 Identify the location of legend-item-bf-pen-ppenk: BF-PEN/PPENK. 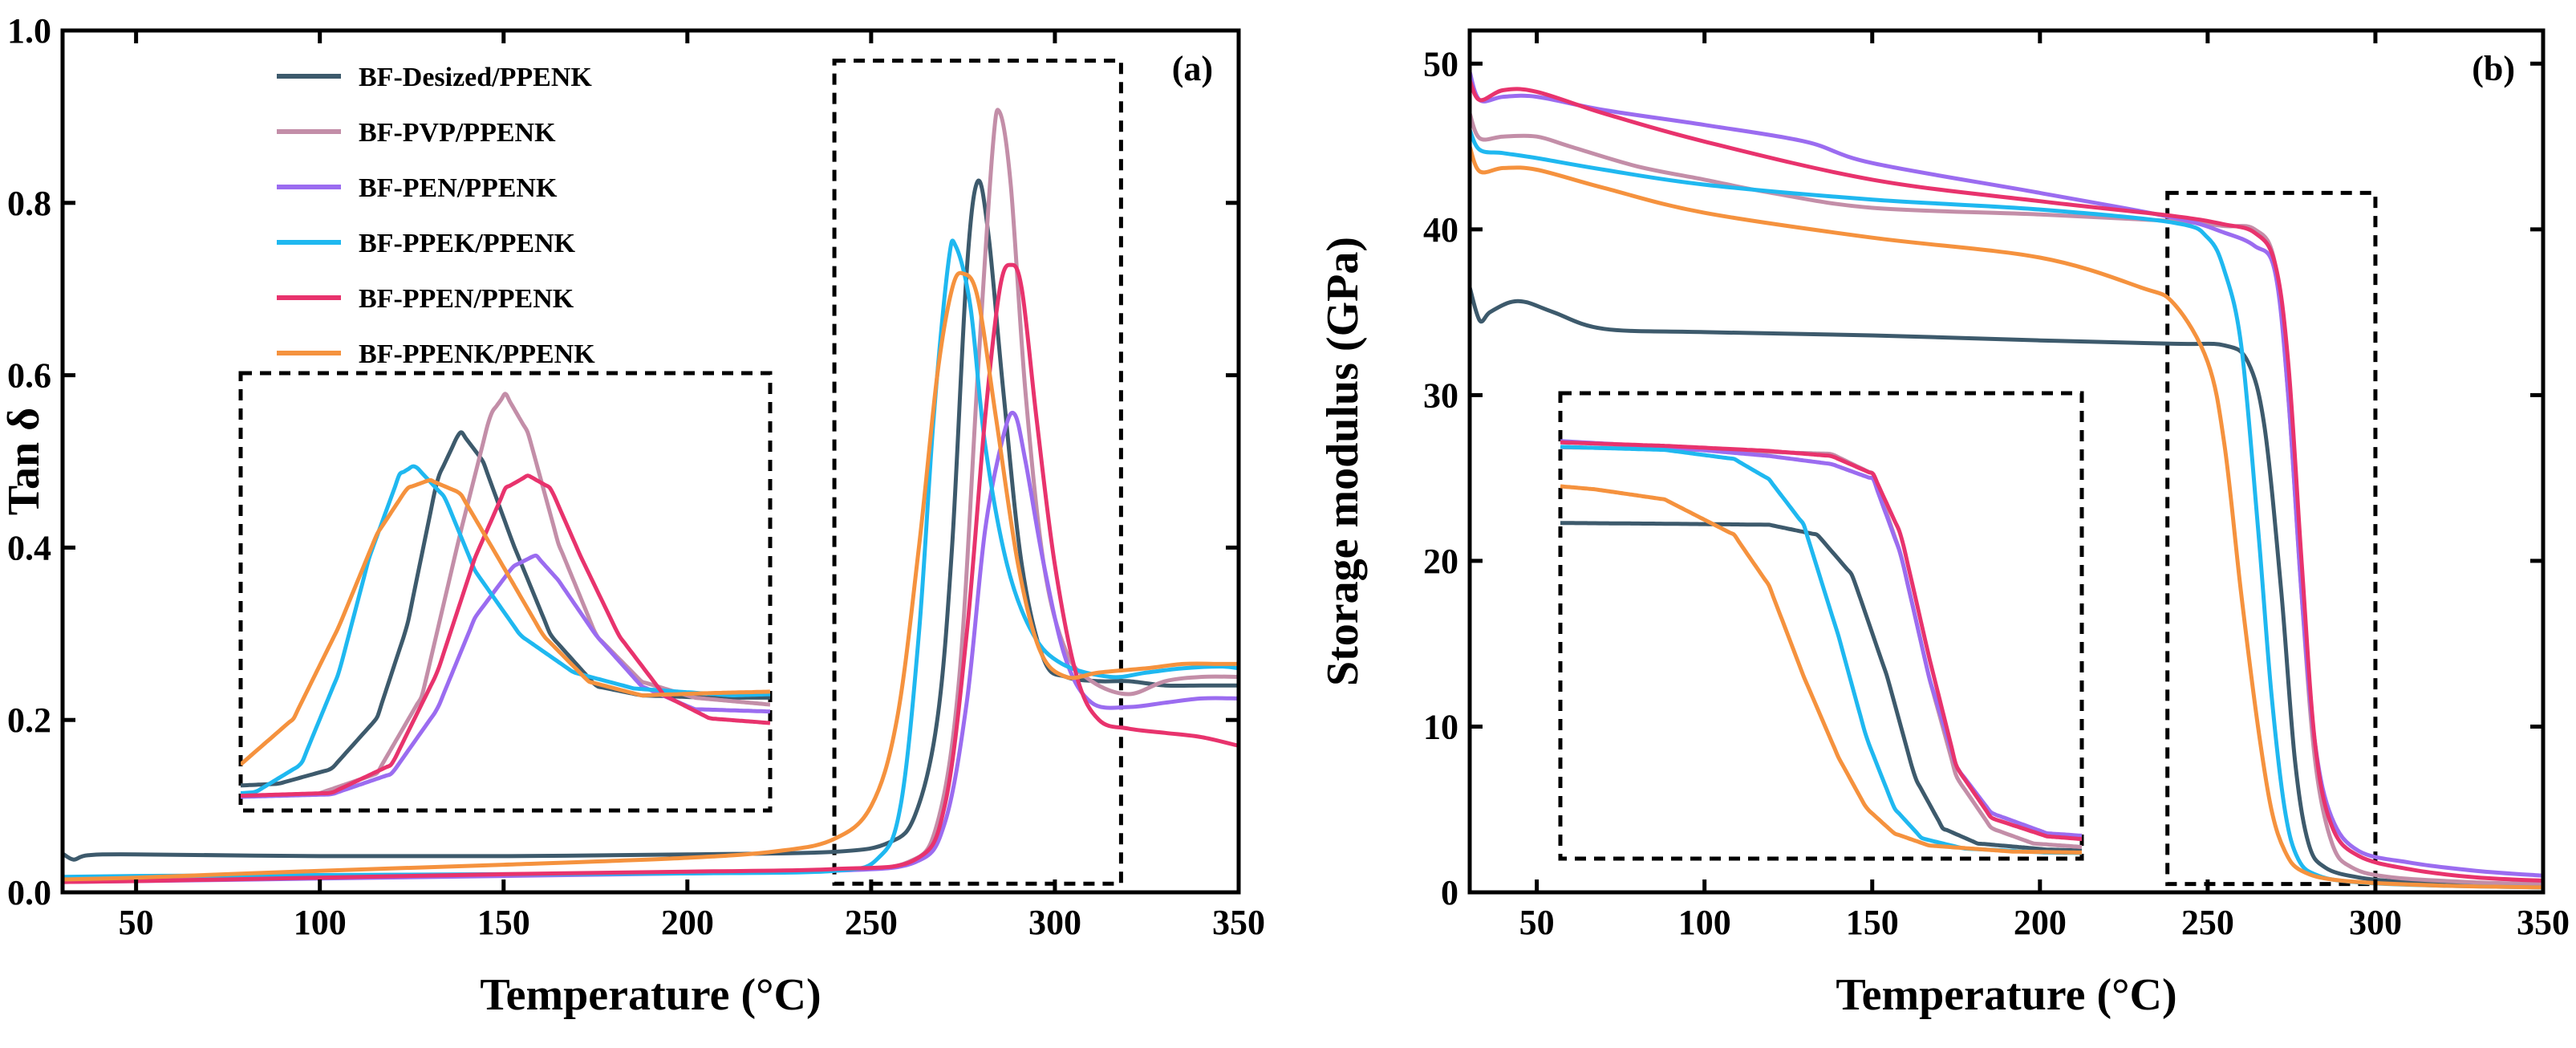
(417, 188).